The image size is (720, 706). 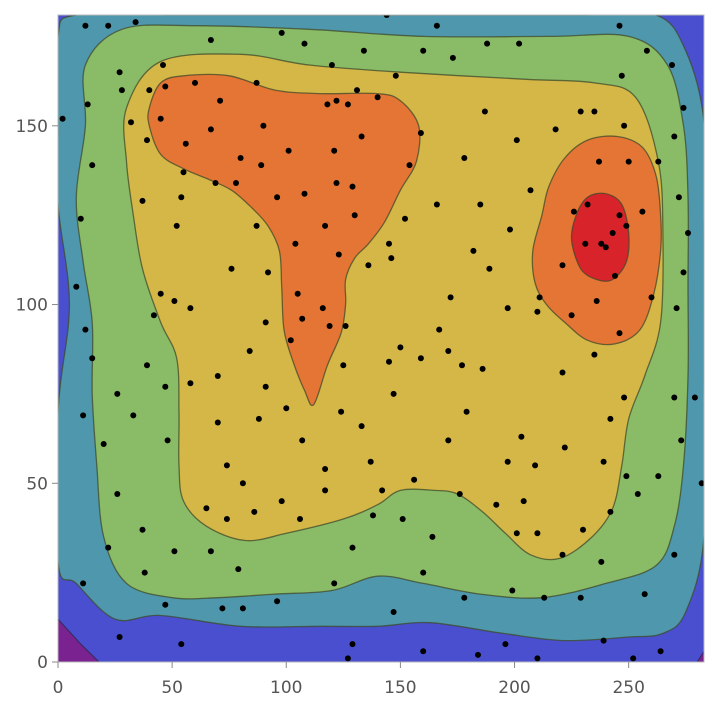 I want to click on x-tick-label: 150, so click(x=400, y=688).